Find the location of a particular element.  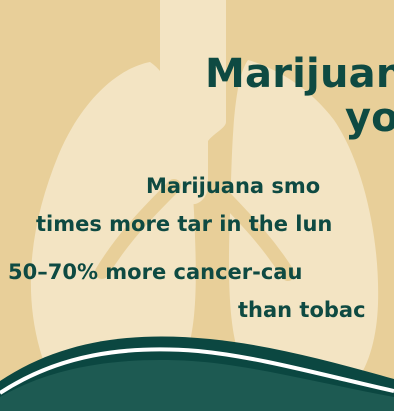

right-bronchus is located at coordinates (251, 230).